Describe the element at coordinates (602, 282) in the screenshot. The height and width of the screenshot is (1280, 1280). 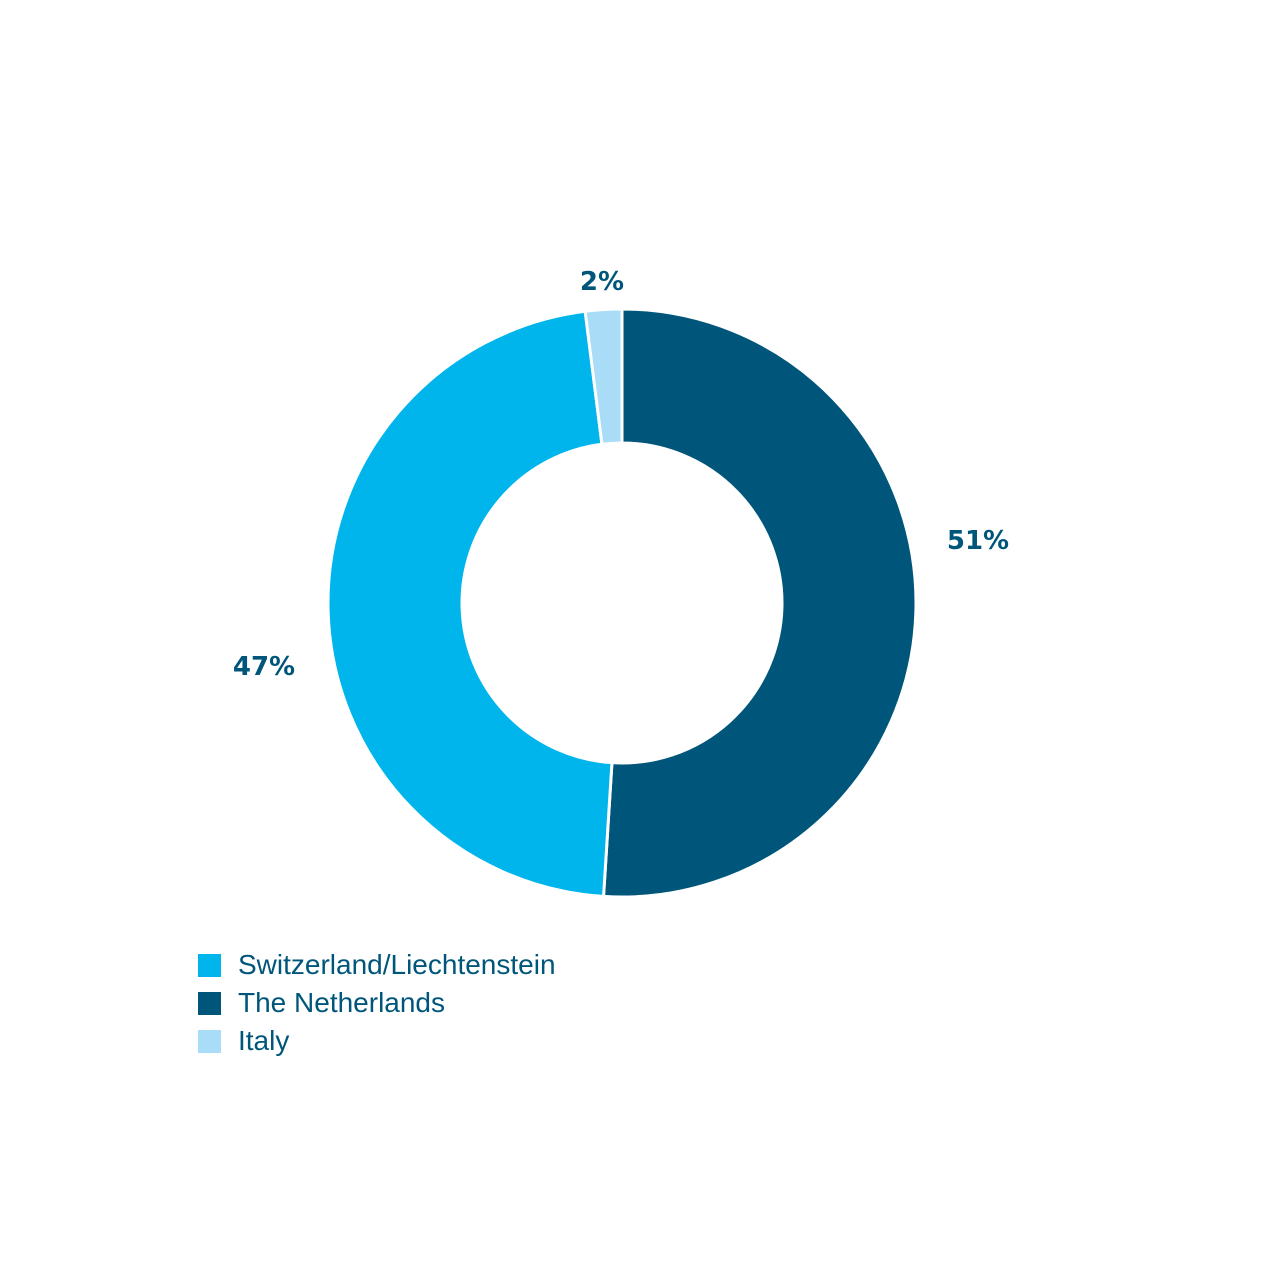
I see `data-label-italy: 2%` at that location.